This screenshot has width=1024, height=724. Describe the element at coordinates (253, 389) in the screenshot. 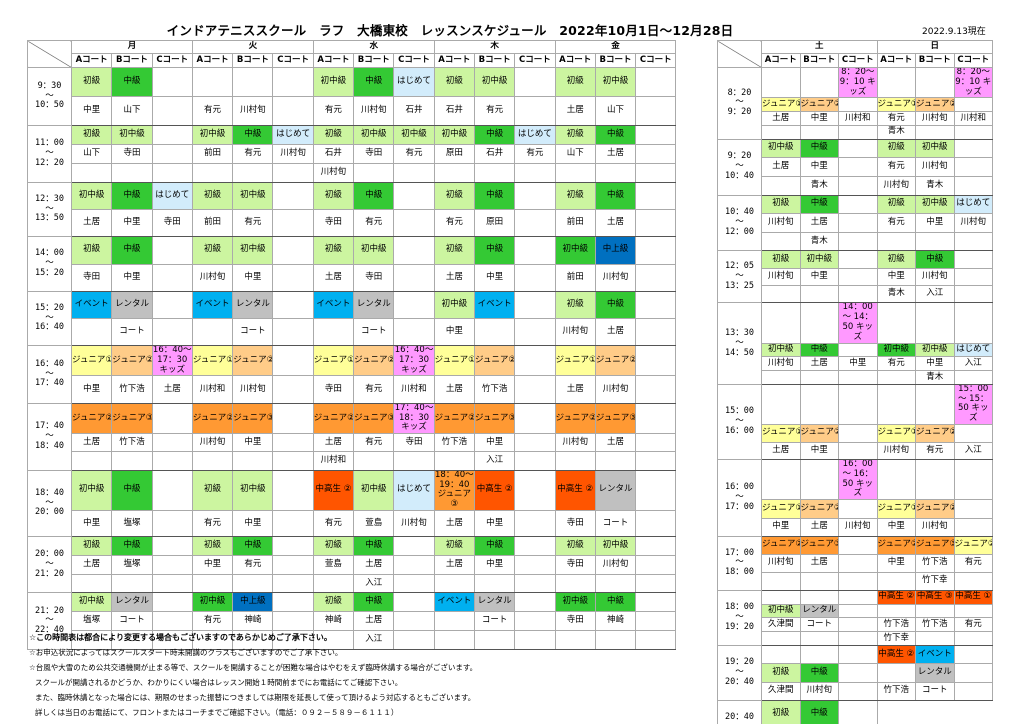

I see `coach-cell: 川村旬` at that location.